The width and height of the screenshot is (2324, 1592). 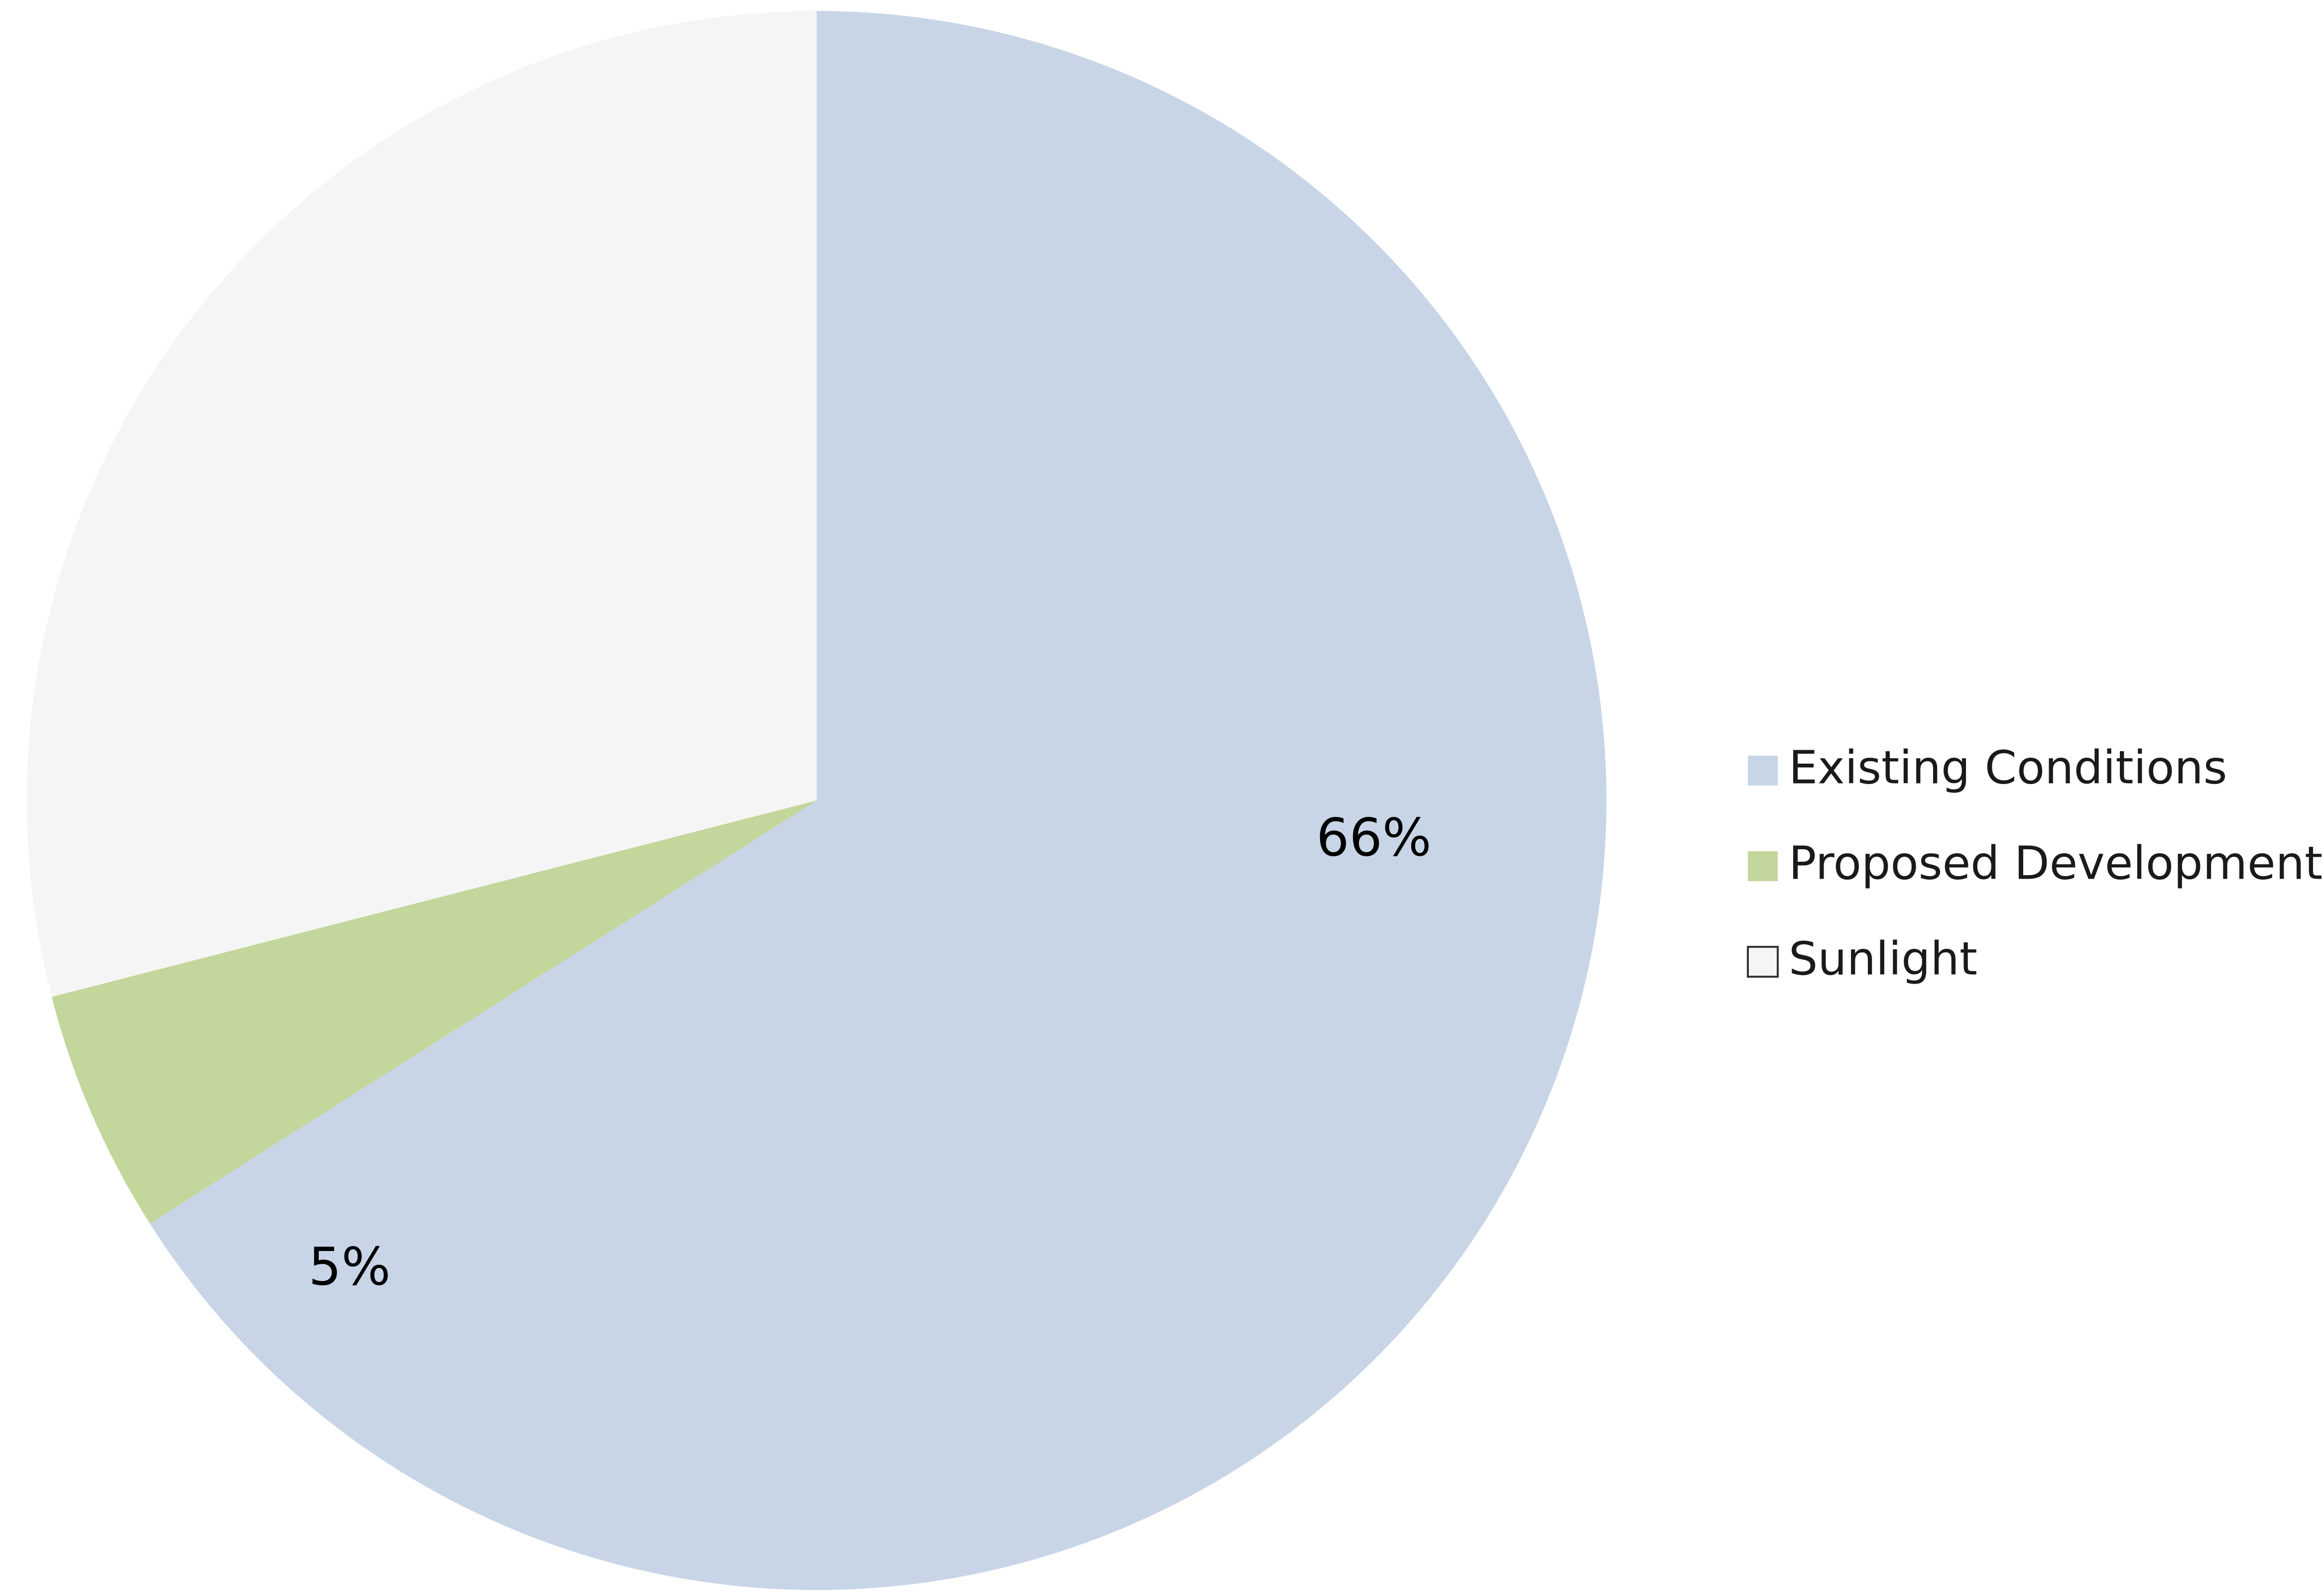 I want to click on pie-slice, so click(x=434, y=1012).